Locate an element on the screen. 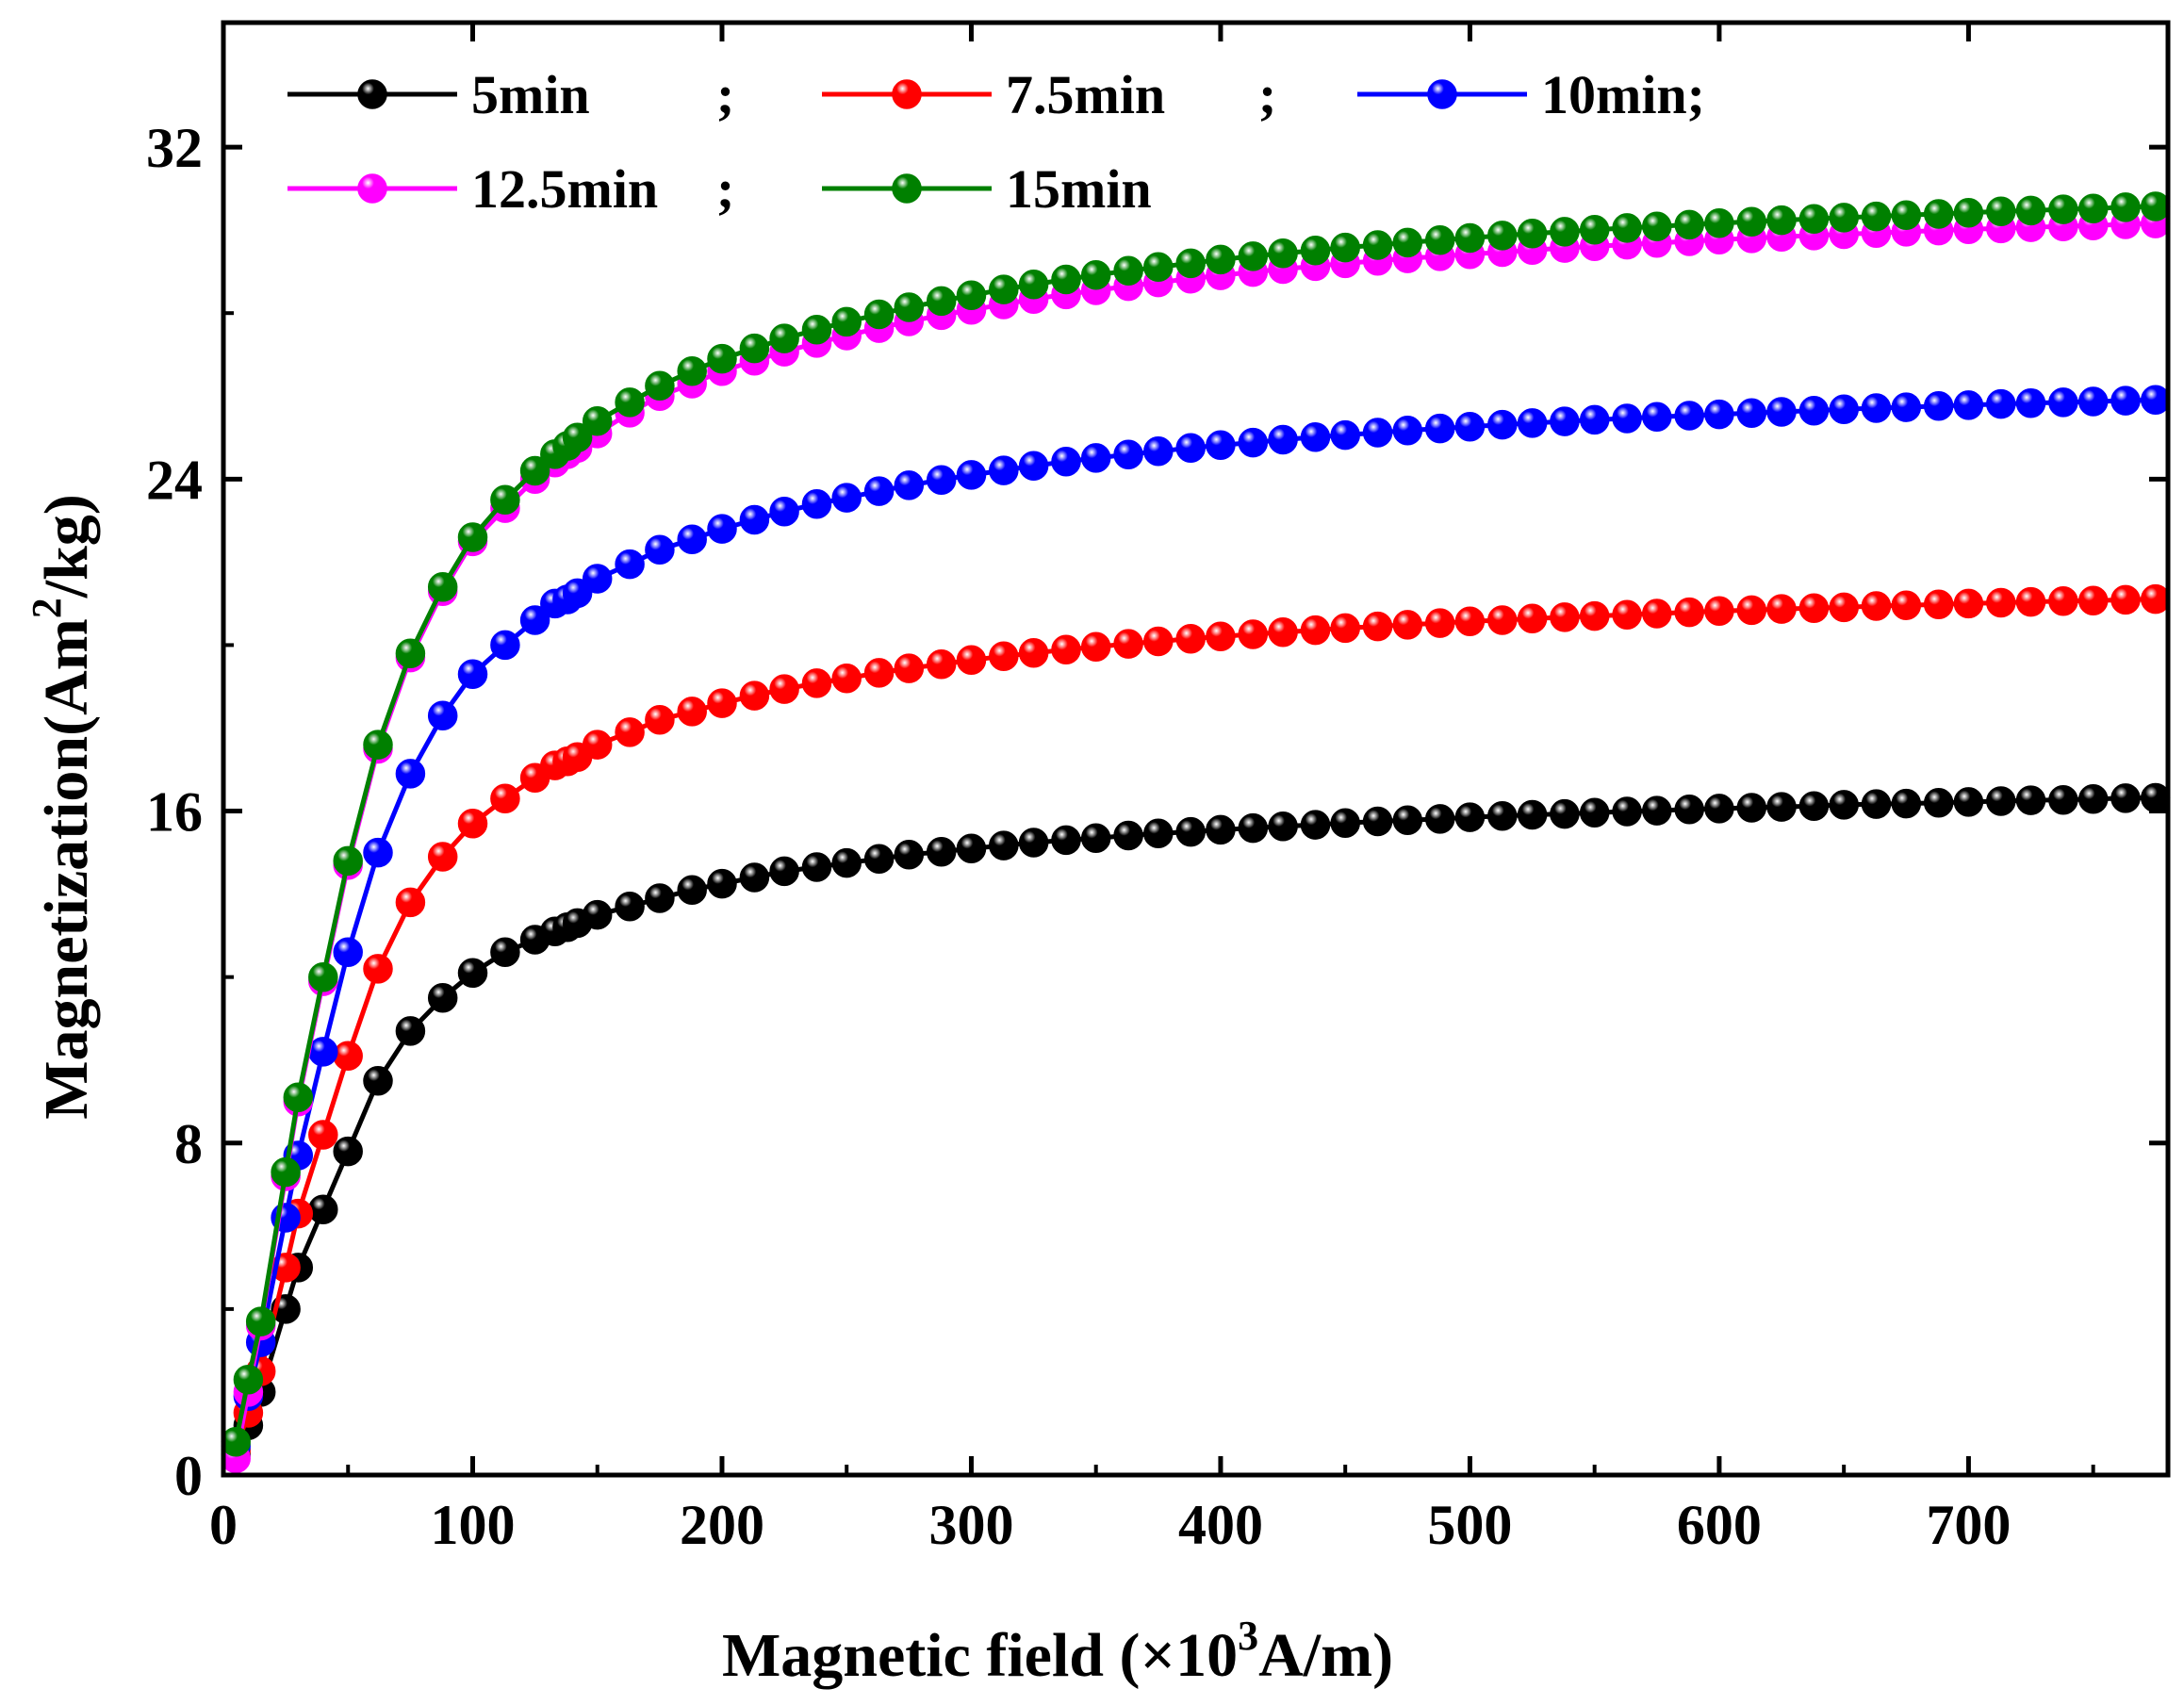  legend-entry-5min: 5min; is located at coordinates (510, 94).